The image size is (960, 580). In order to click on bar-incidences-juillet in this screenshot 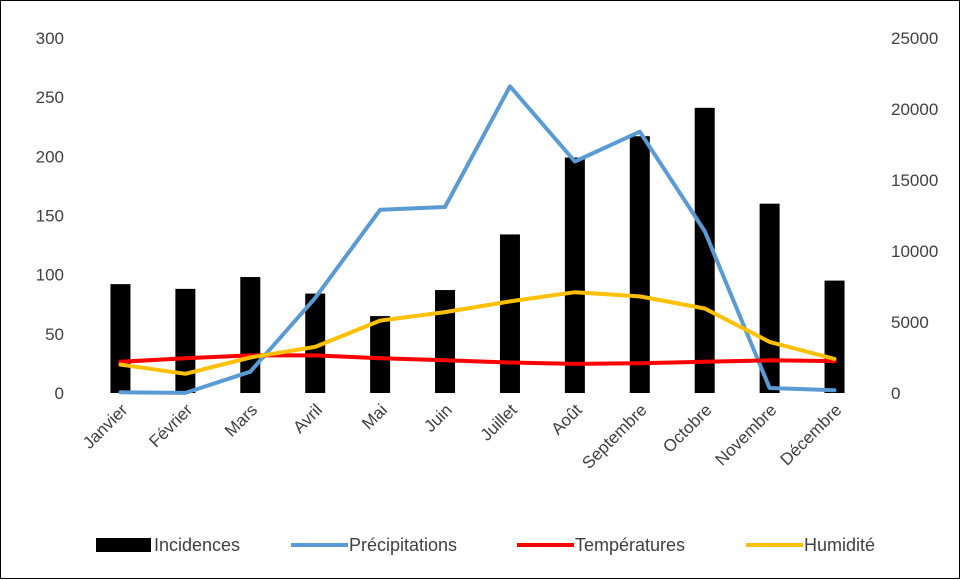, I will do `click(509, 313)`.